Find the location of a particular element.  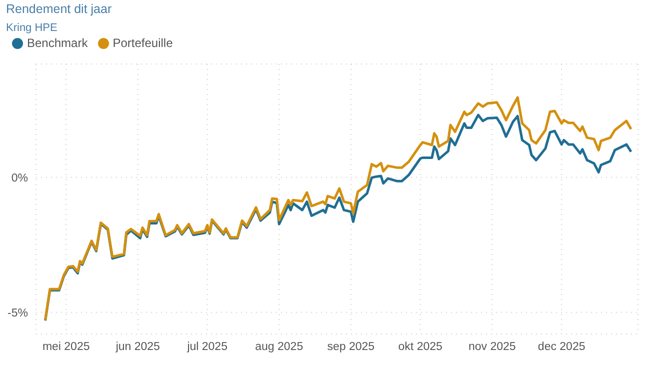

legend-label: Benchmark is located at coordinates (57, 43).